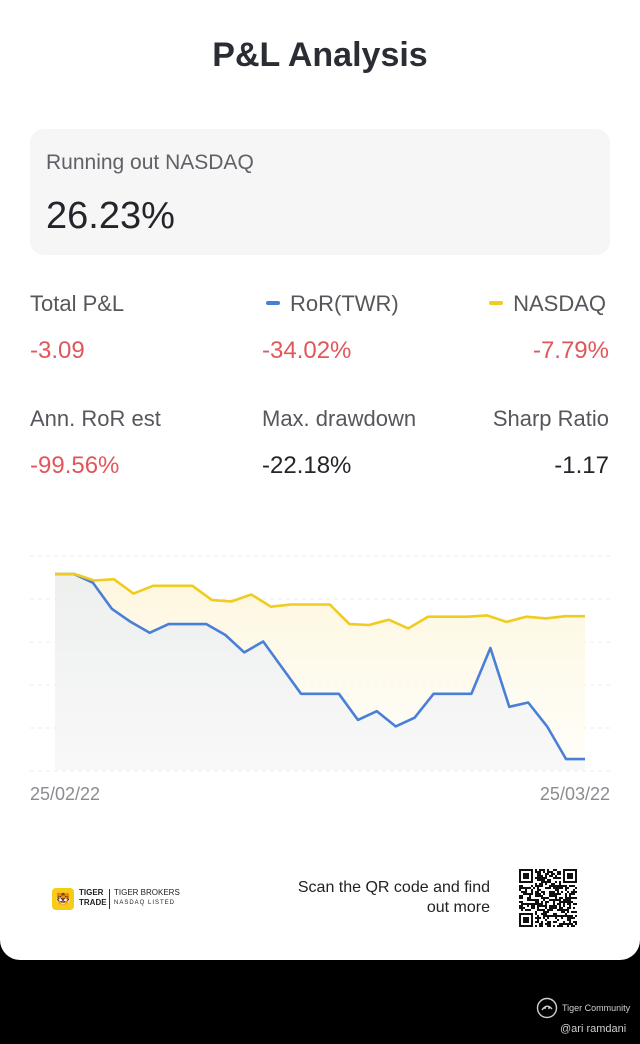 This screenshot has height=1044, width=640. I want to click on running-out-value: 26.23%, so click(110, 216).